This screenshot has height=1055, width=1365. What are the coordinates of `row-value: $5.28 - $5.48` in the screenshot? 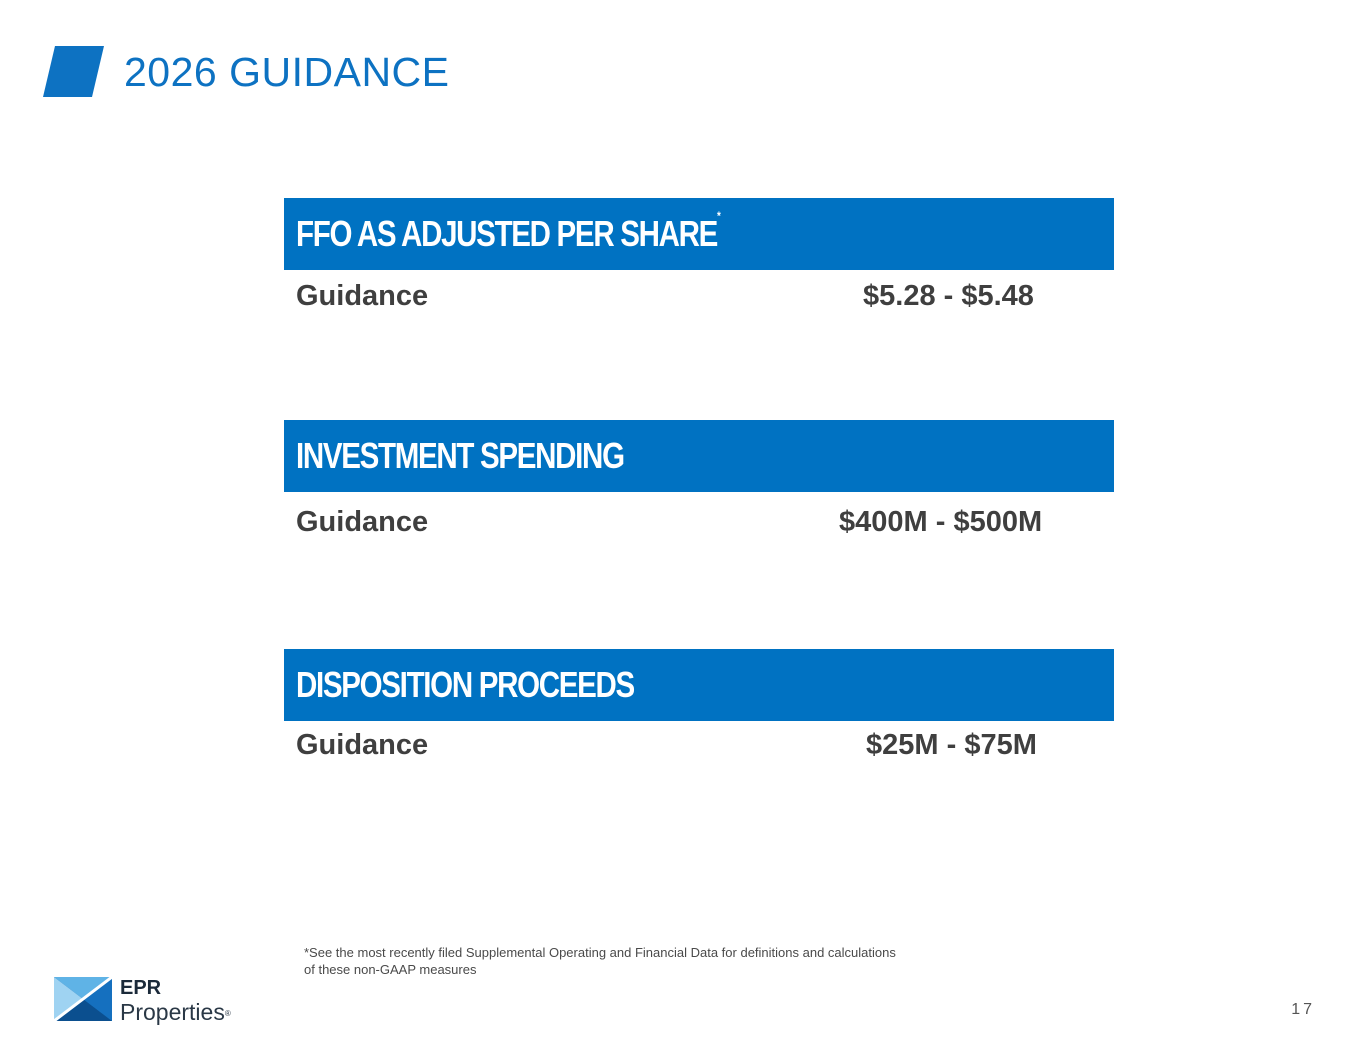 It's located at (948, 296).